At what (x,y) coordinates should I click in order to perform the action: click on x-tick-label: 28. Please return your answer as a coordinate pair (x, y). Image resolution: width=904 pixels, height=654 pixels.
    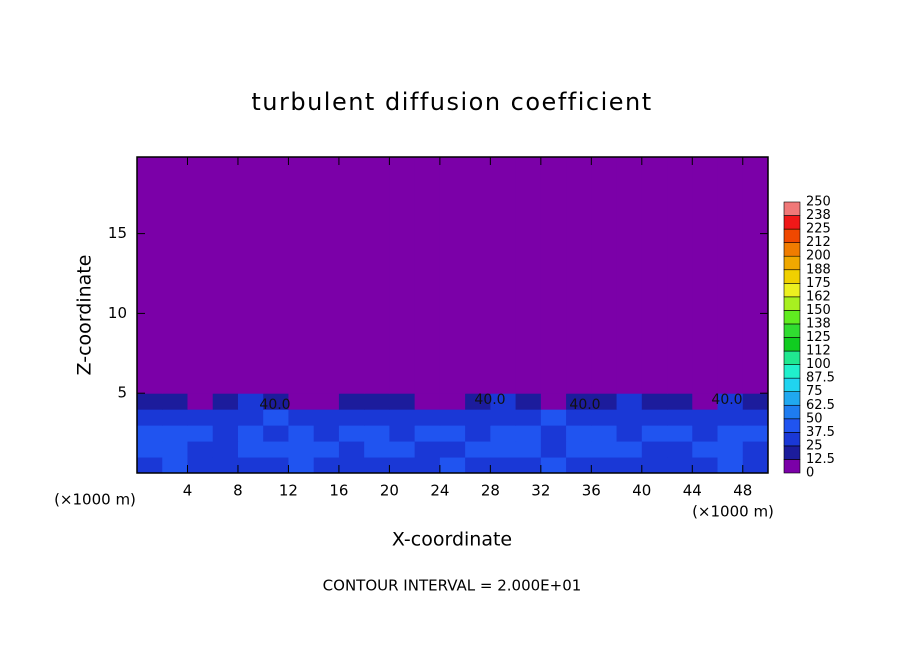
    Looking at the image, I should click on (490, 491).